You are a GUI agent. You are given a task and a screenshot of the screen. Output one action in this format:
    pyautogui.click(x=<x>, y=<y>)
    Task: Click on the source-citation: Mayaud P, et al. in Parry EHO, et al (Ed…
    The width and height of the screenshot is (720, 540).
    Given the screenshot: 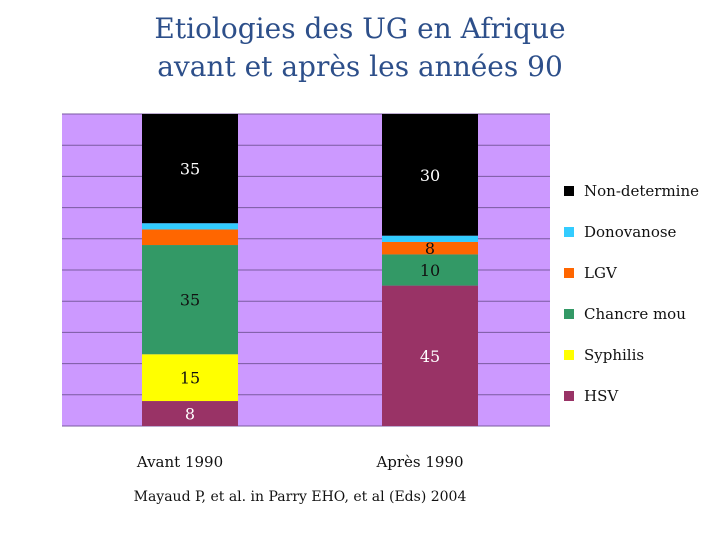 What is the action you would take?
    pyautogui.click(x=300, y=497)
    